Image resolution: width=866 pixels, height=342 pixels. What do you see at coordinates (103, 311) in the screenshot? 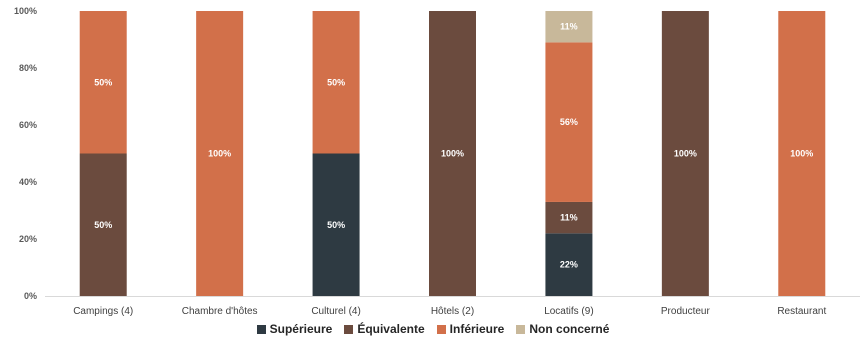
I see `x-tick-label: Campings (4)` at bounding box center [103, 311].